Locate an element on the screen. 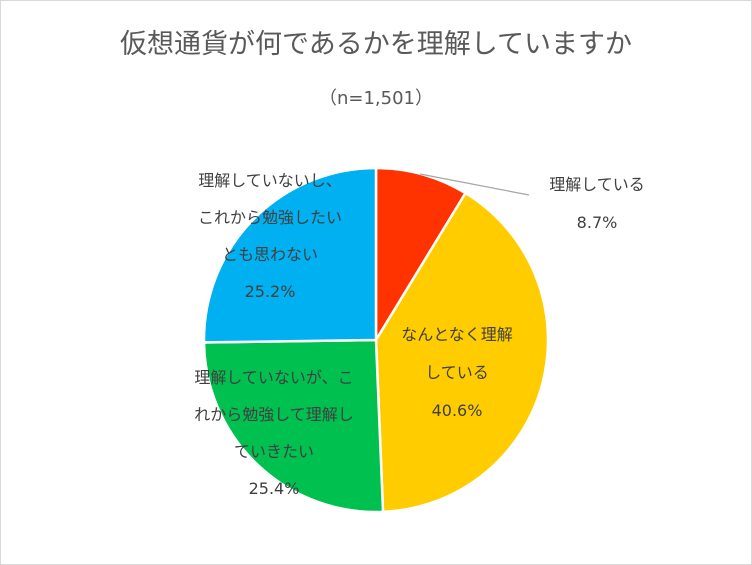 This screenshot has width=752, height=565. slice-category-label: 理解していないが、こ is located at coordinates (273, 377).